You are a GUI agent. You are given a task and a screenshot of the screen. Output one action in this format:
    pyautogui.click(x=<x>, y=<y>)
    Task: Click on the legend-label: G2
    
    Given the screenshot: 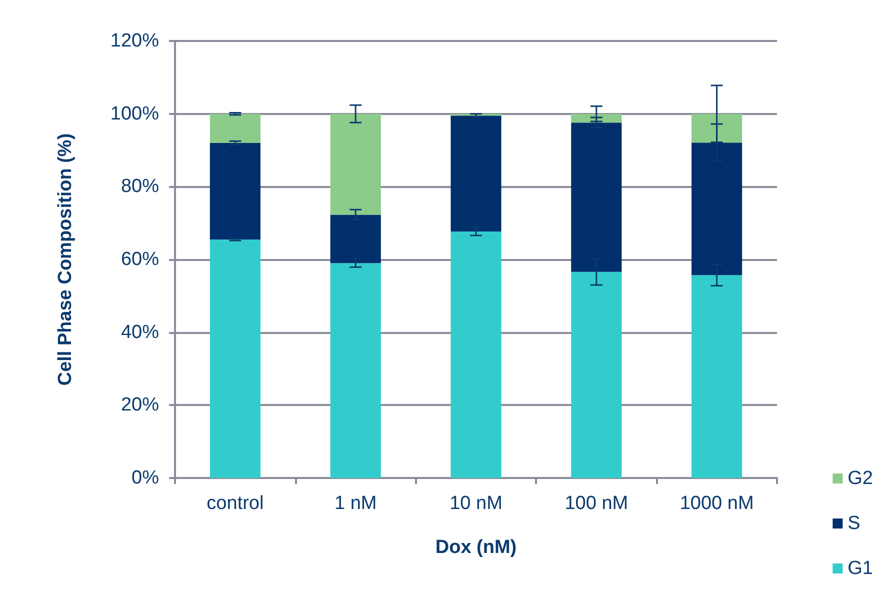 What is the action you would take?
    pyautogui.click(x=861, y=478)
    